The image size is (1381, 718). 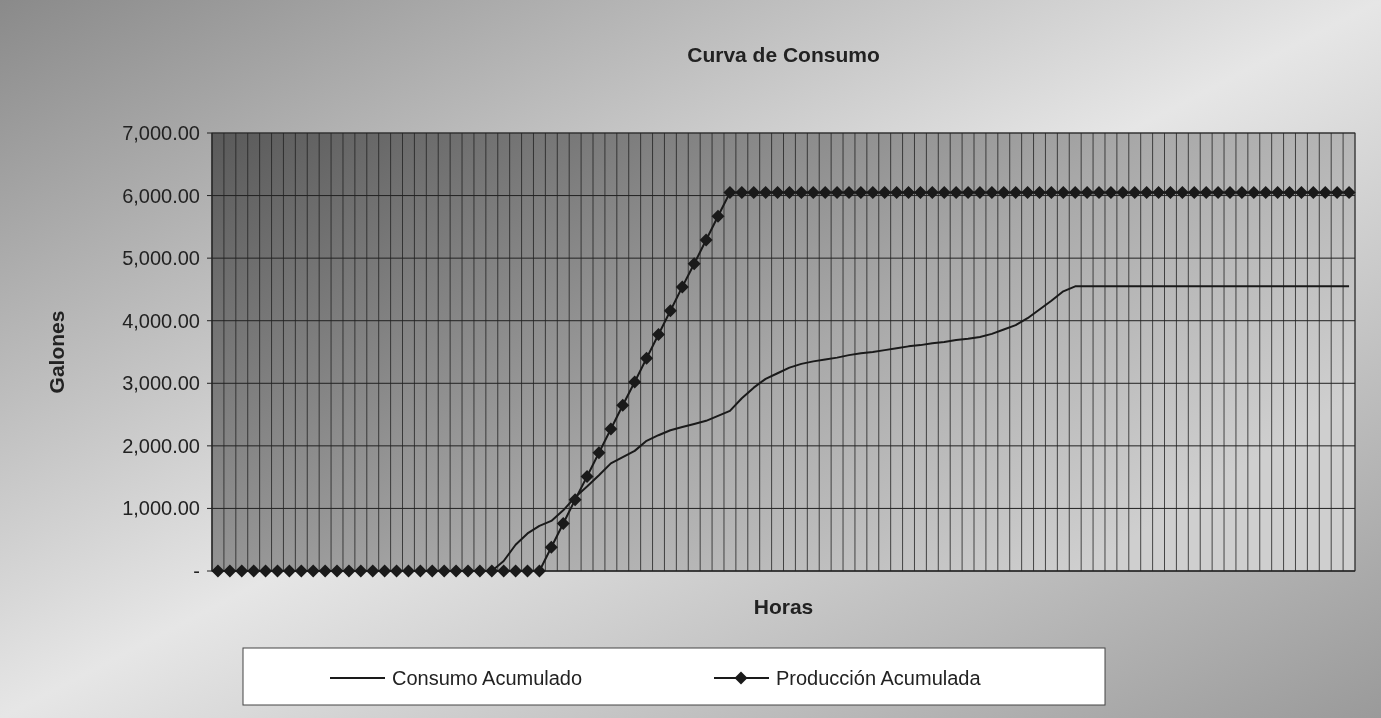 I want to click on y-tick-label: 1,000.00, so click(x=161, y=508).